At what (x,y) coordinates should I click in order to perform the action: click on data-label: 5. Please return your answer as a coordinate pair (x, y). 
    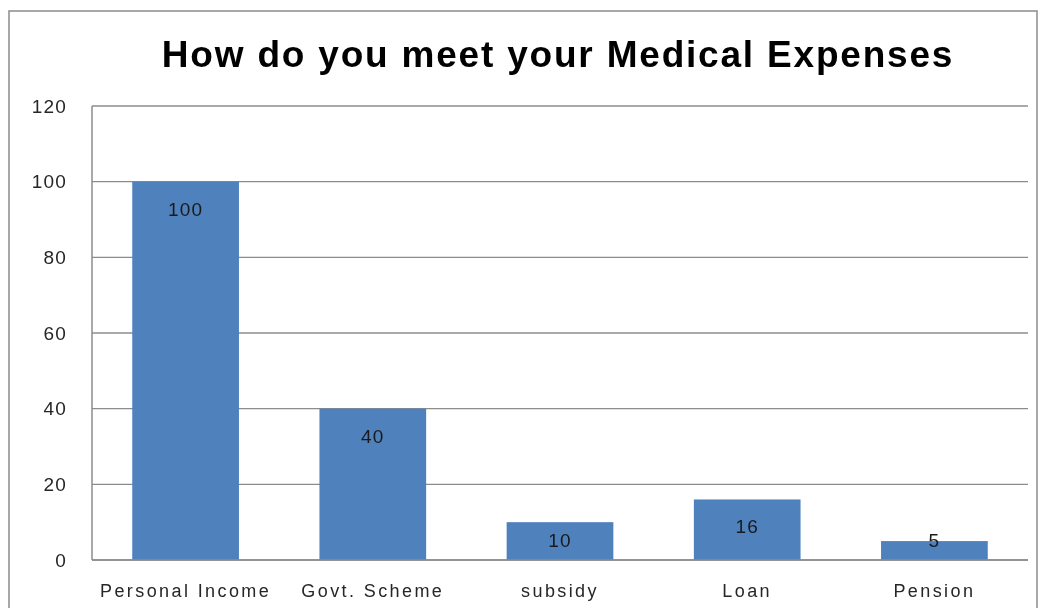
    Looking at the image, I should click on (934, 540).